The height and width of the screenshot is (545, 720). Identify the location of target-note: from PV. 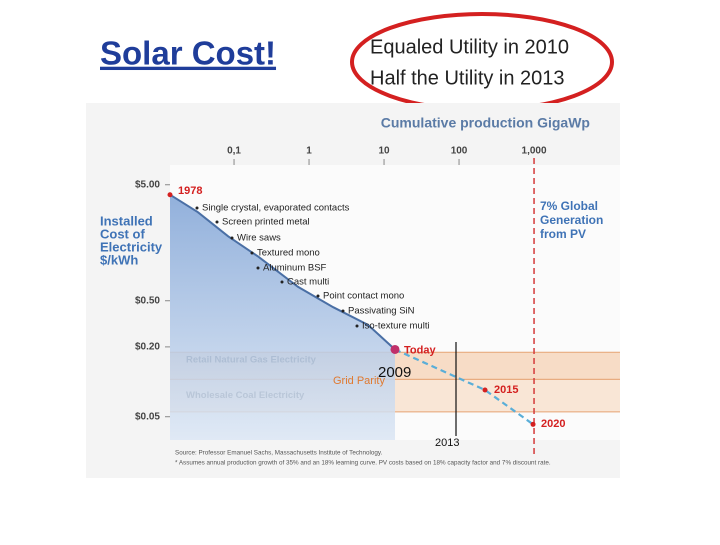
(563, 234).